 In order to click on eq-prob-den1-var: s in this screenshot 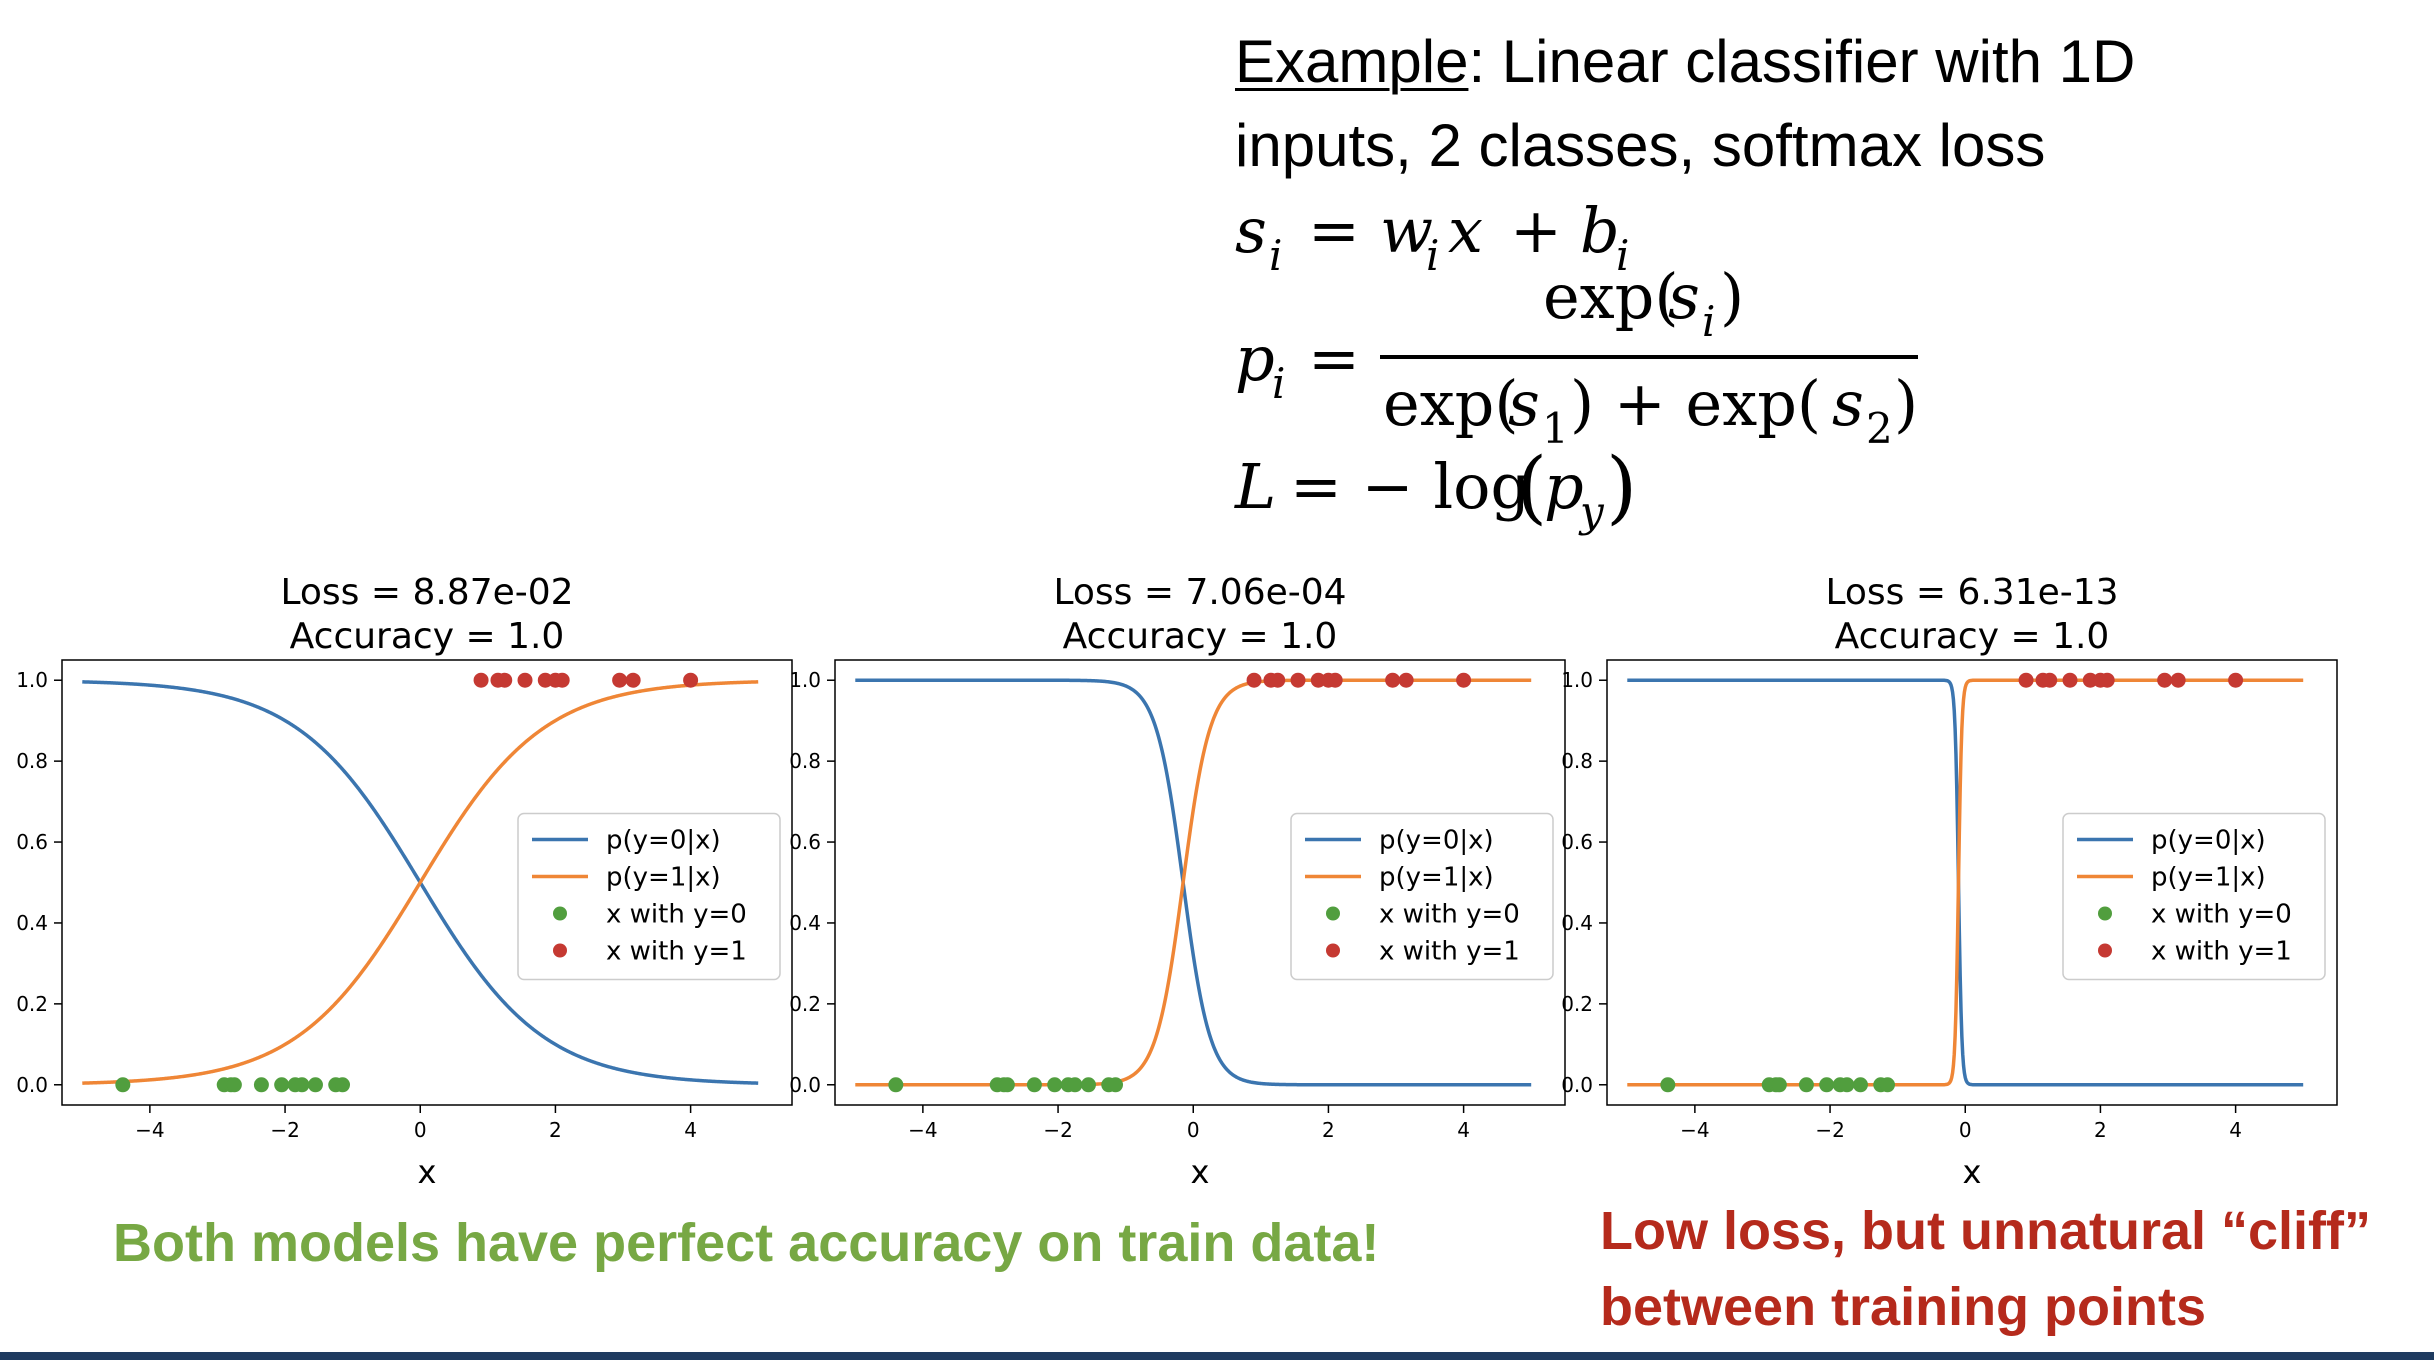, I will do `click(1524, 403)`.